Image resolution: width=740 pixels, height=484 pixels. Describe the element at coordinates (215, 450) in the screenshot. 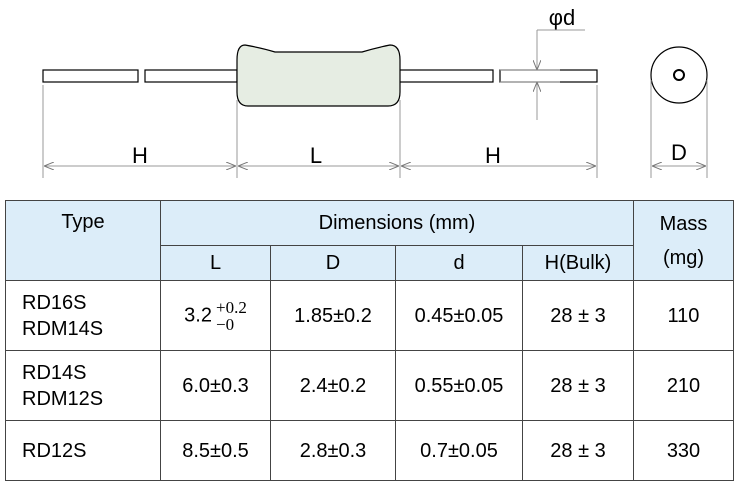

I see `value-cell: 8.5±0.5` at that location.